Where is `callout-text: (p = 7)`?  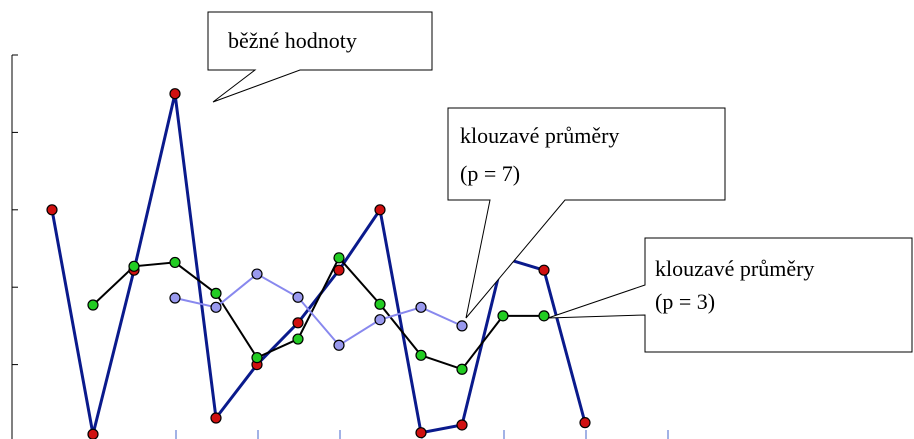 callout-text: (p = 7) is located at coordinates (490, 173).